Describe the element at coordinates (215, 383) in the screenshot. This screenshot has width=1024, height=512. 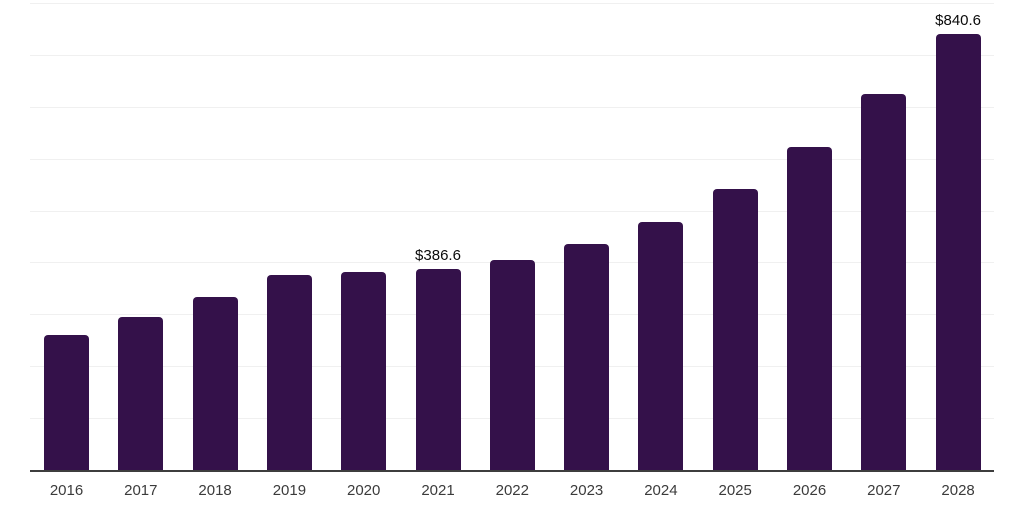
I see `bar-2018` at that location.